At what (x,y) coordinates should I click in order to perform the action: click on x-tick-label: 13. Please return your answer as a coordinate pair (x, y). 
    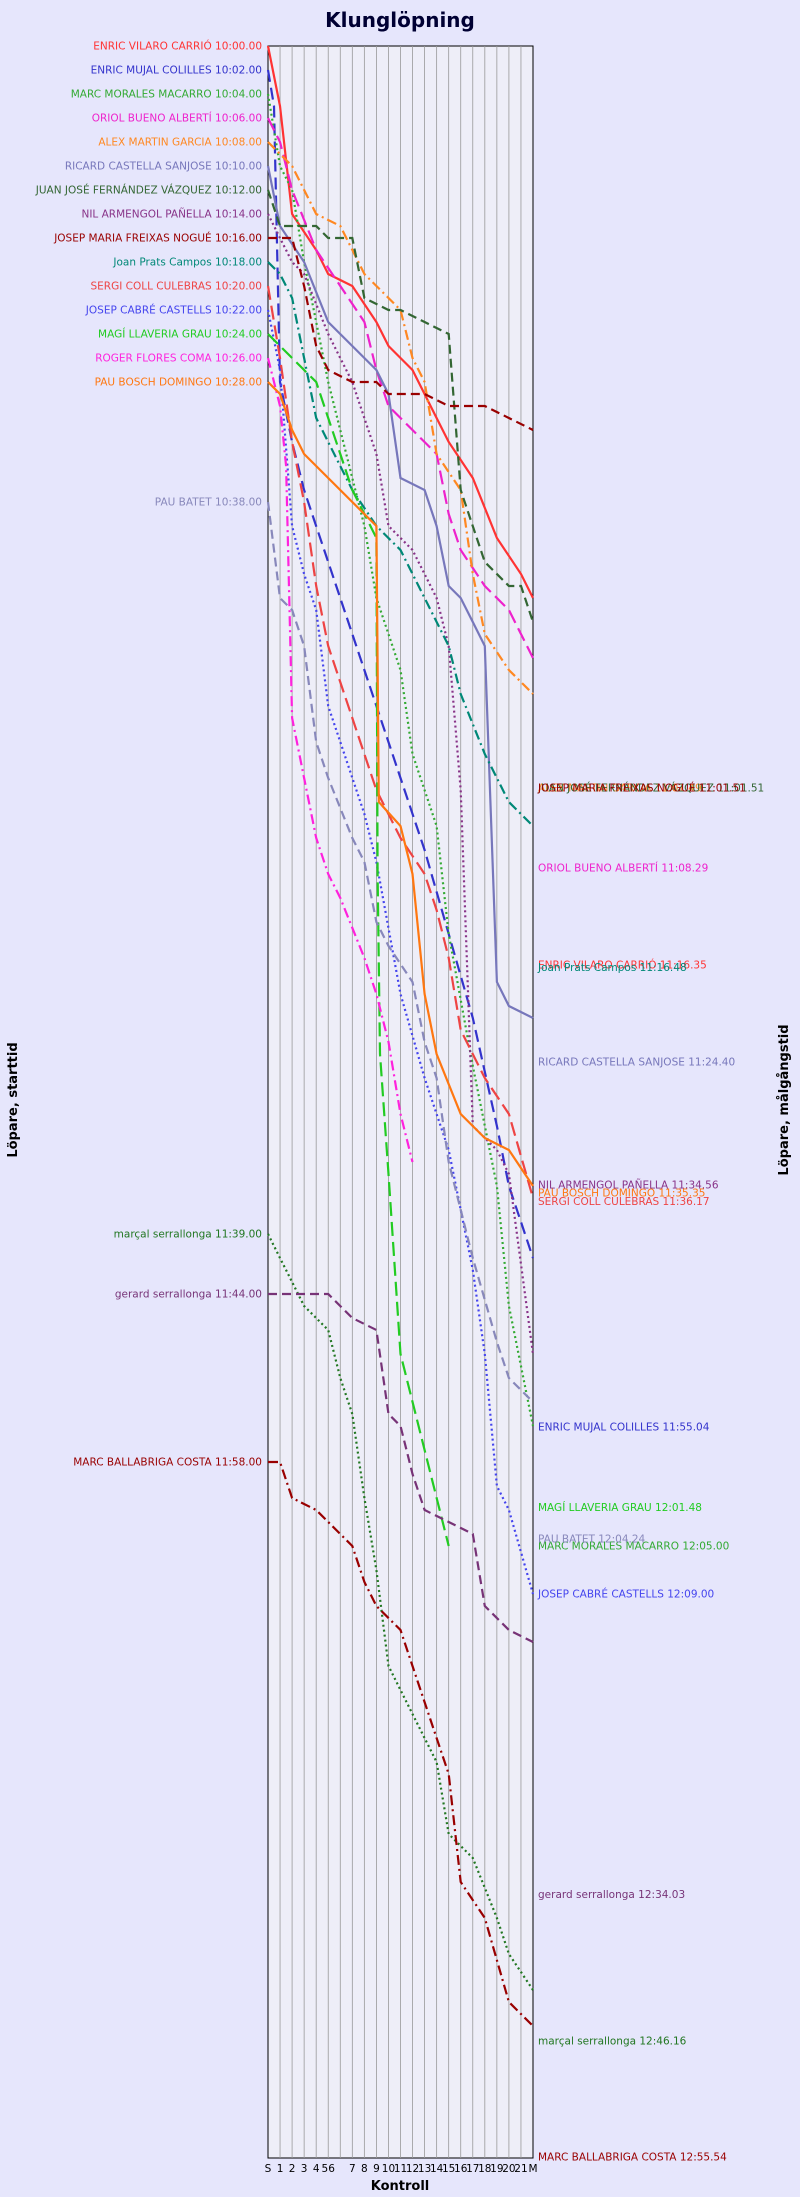
    Looking at the image, I should click on (424, 2169).